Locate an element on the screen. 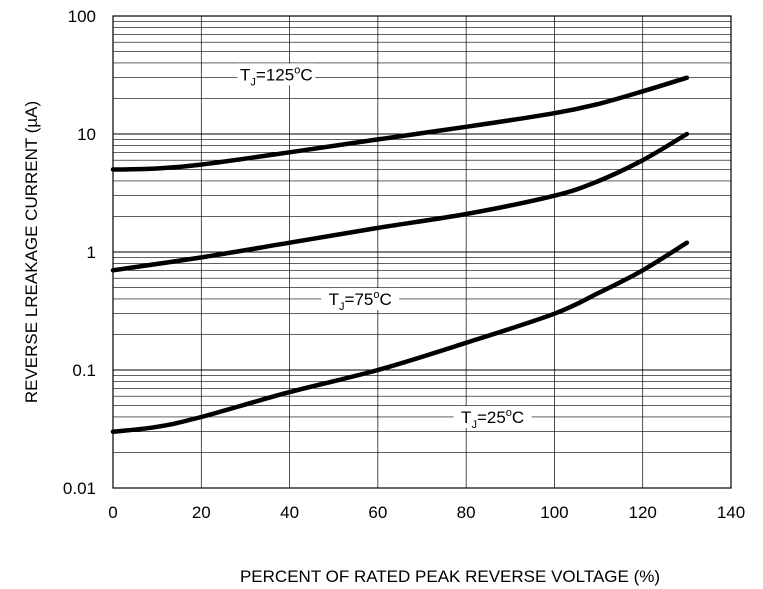 This screenshot has width=763, height=589. y-tick-label: 0.01 is located at coordinates (79, 488).